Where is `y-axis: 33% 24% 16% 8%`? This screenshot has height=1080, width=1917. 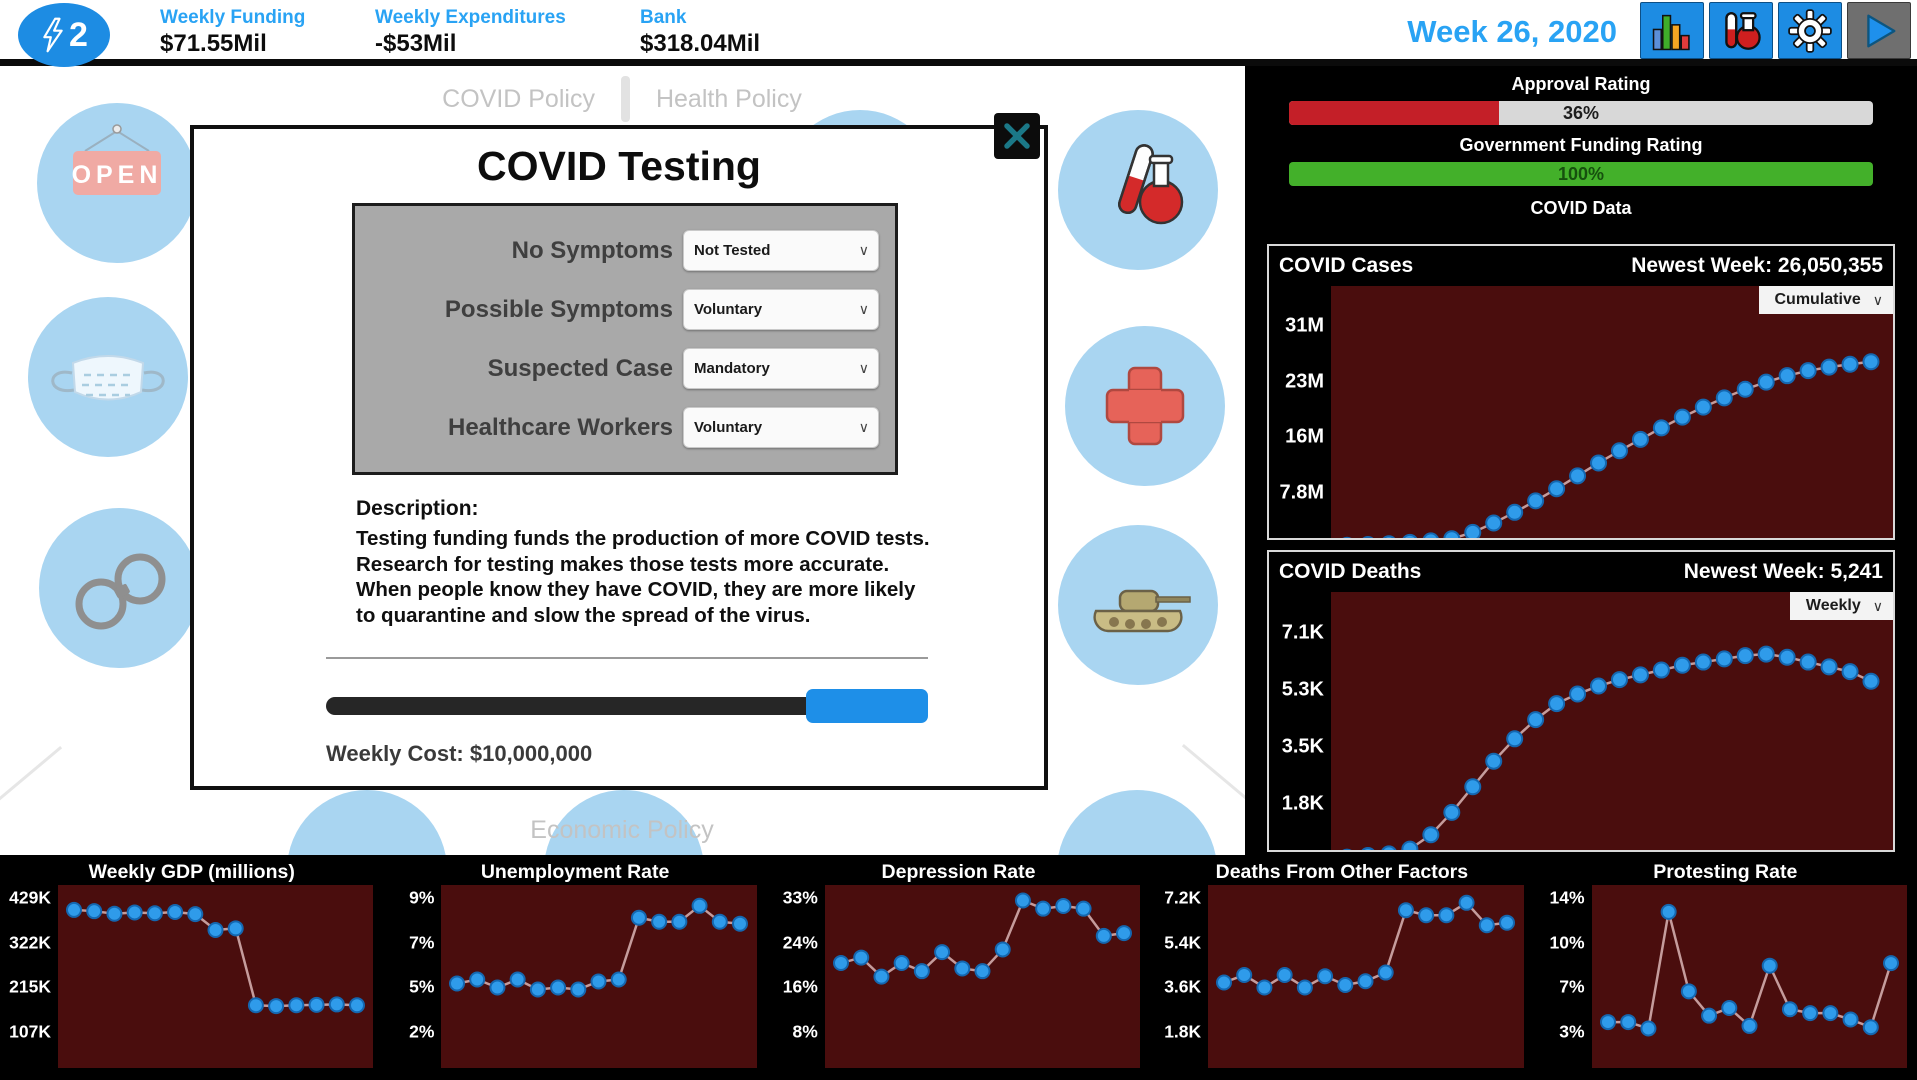 y-axis: 33% 24% 16% 8% is located at coordinates (795, 976).